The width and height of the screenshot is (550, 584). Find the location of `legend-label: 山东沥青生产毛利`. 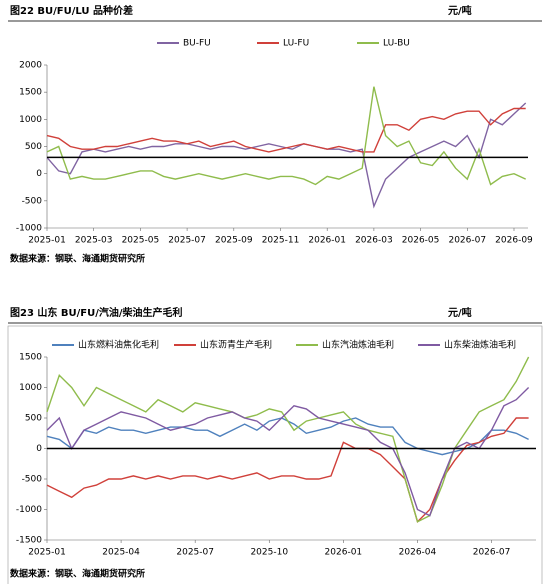

legend-label: 山东沥青生产毛利 is located at coordinates (236, 345).